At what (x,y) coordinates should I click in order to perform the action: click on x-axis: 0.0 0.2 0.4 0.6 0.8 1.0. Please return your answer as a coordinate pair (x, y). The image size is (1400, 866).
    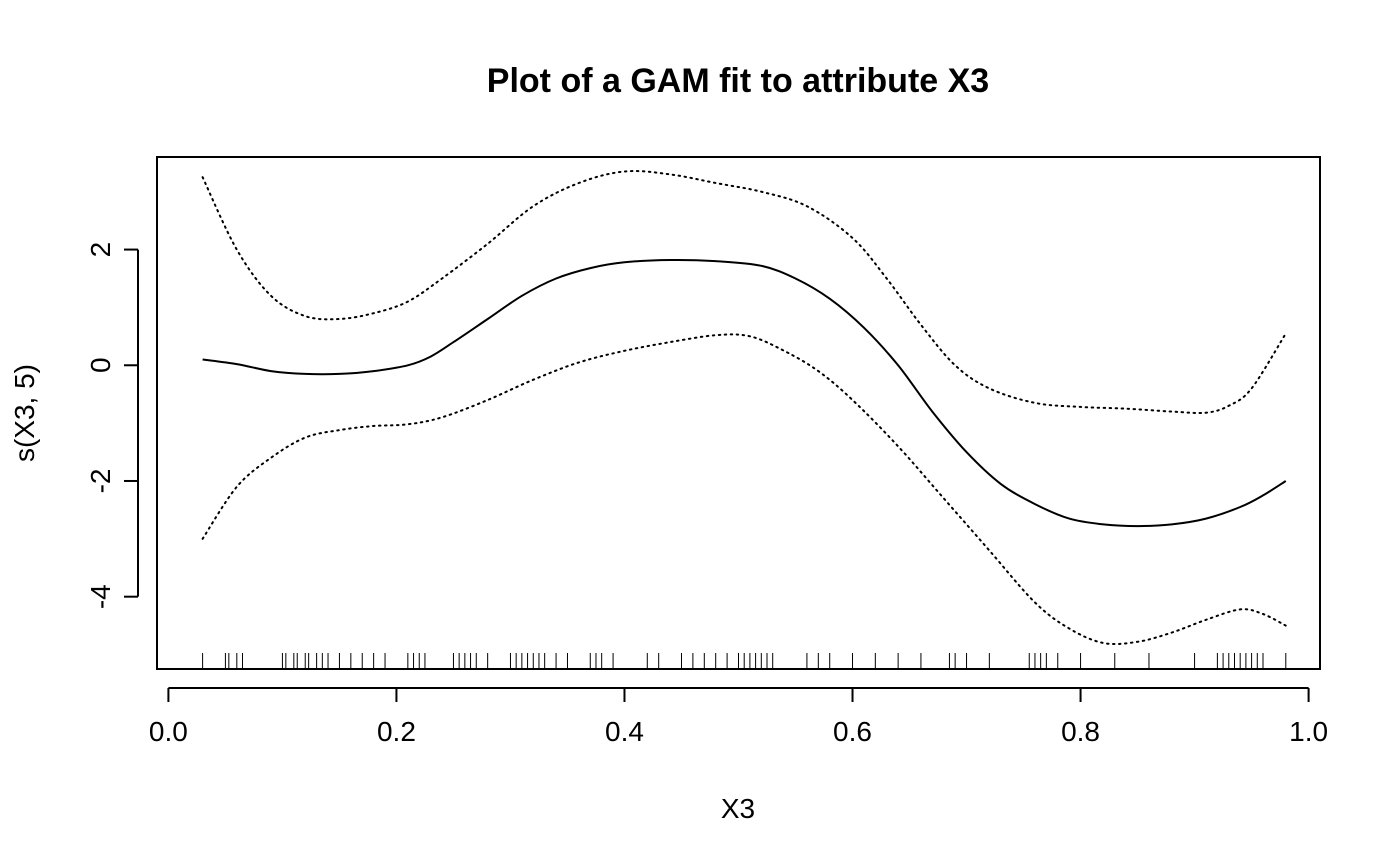
    Looking at the image, I should click on (738, 717).